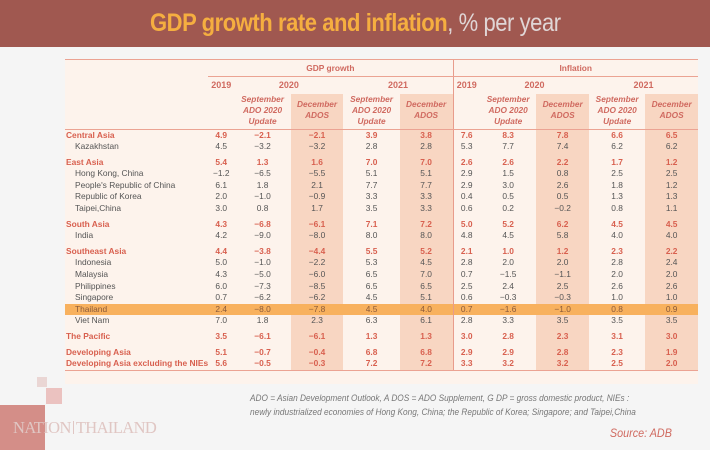 This screenshot has width=710, height=450. What do you see at coordinates (426, 135) in the screenshot?
I see `gdp-value: 3.8` at bounding box center [426, 135].